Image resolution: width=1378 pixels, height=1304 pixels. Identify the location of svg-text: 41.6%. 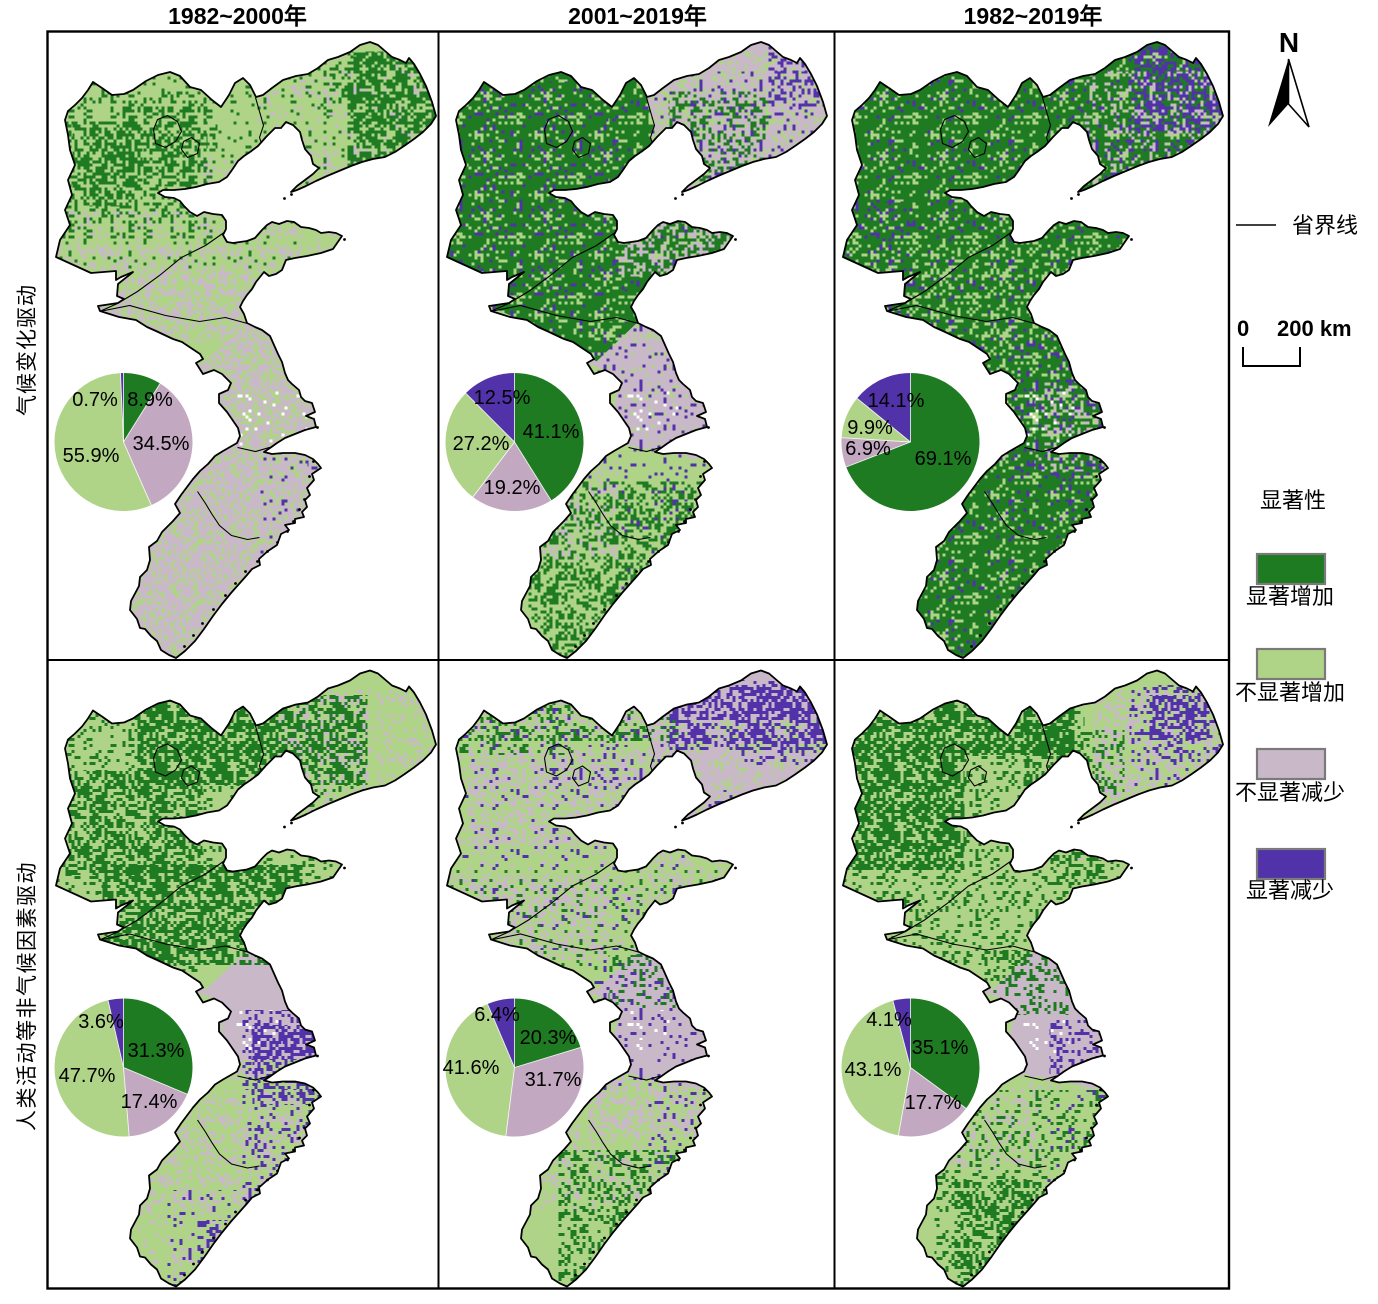
(471, 1068).